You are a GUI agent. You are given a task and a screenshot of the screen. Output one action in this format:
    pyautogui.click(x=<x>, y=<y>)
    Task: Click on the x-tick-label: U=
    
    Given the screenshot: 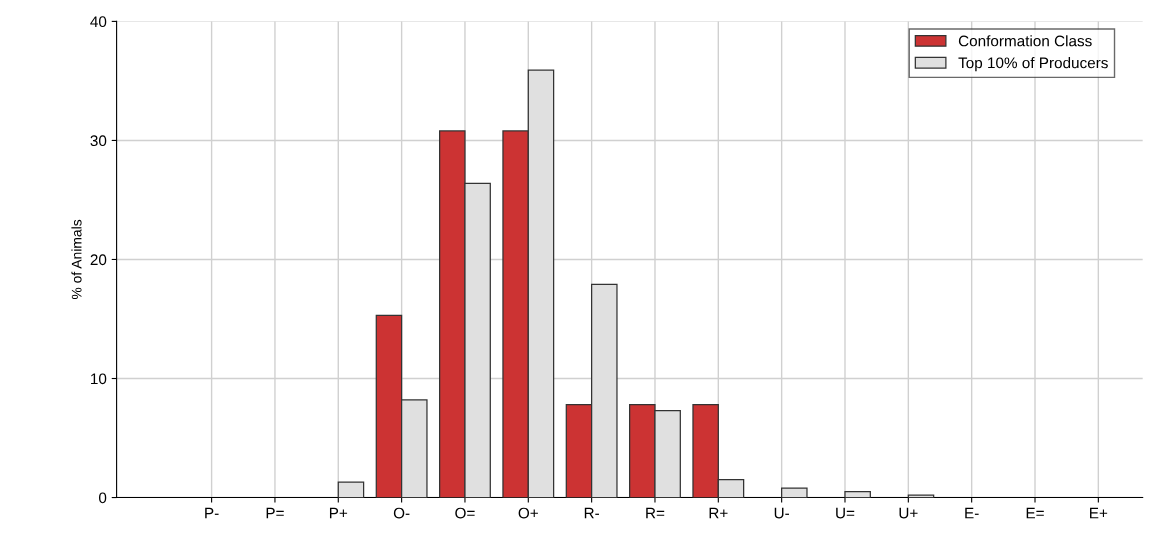 What is the action you would take?
    pyautogui.click(x=845, y=513)
    